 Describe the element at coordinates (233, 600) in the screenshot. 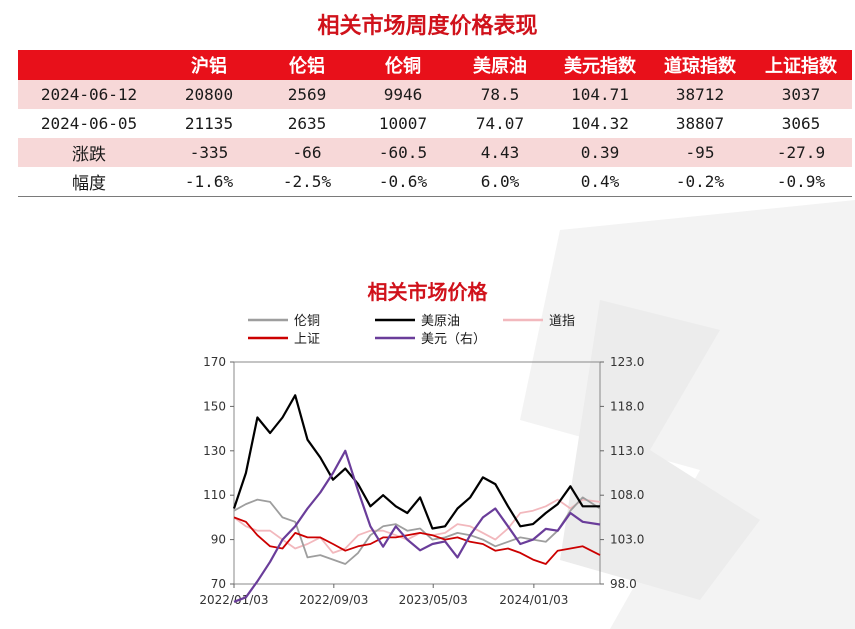

I see `x-tick-label: 2022/01/03` at that location.